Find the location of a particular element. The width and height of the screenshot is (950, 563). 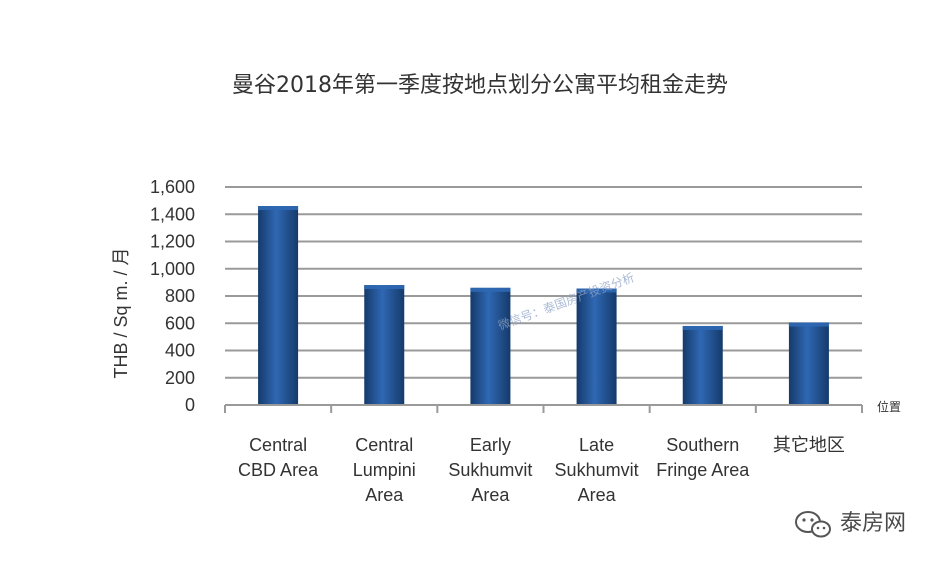

y-tick-label: 1,200 is located at coordinates (172, 242).